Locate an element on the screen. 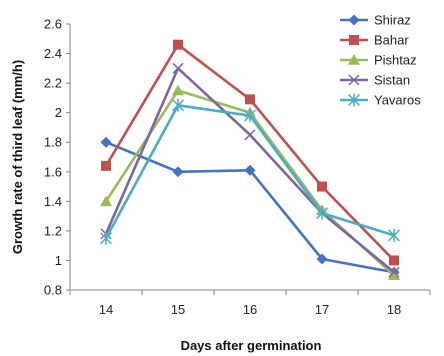  y-tick-label: 1.8 is located at coordinates (53, 142).